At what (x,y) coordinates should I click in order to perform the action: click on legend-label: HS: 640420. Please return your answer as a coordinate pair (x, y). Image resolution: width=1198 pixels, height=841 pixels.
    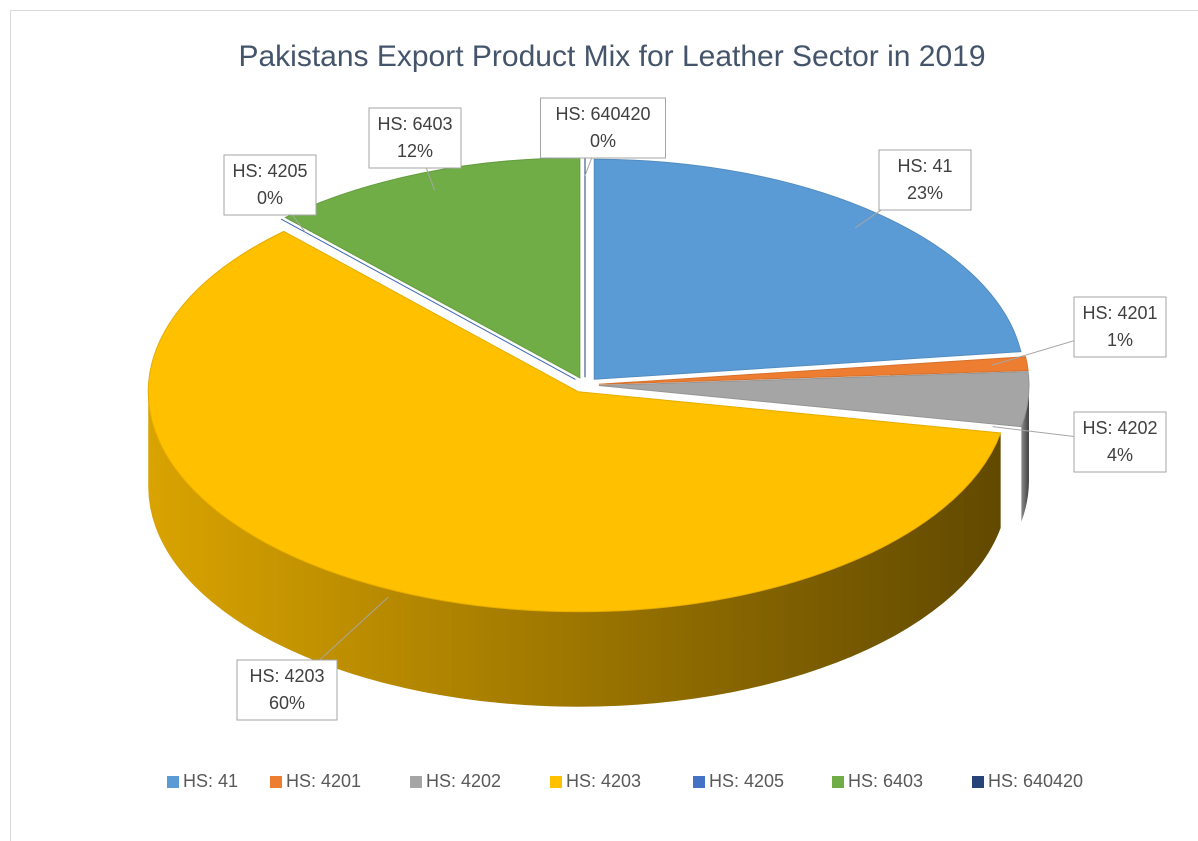
    Looking at the image, I should click on (1035, 781).